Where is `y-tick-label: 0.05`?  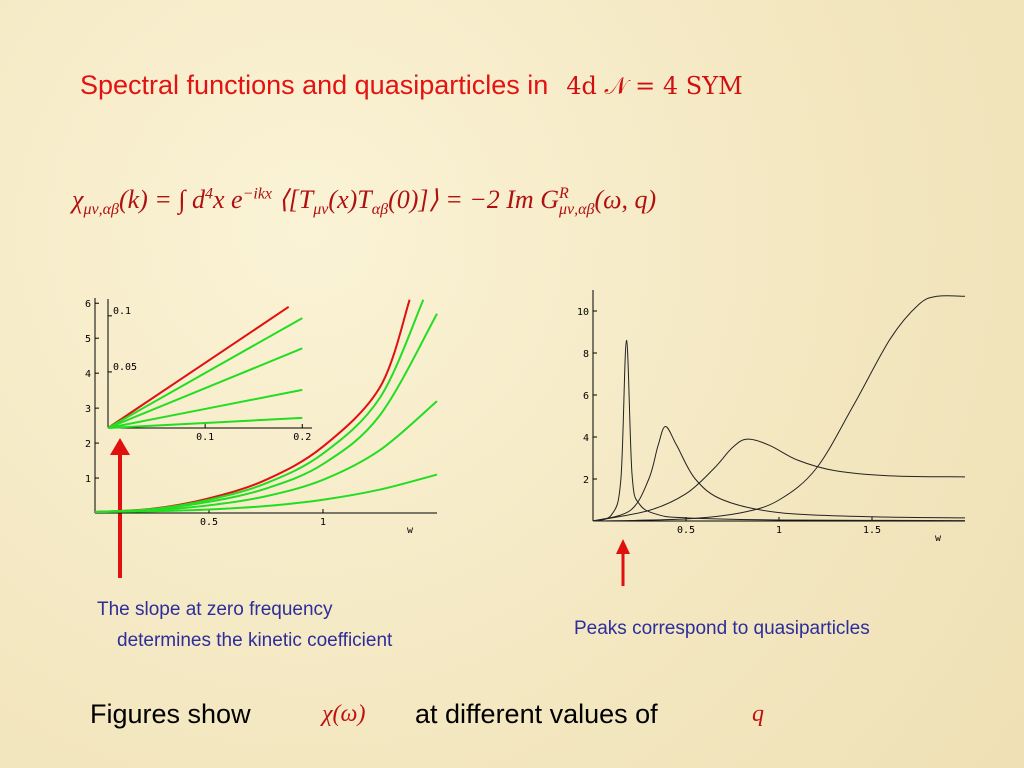 y-tick-label: 0.05 is located at coordinates (125, 367).